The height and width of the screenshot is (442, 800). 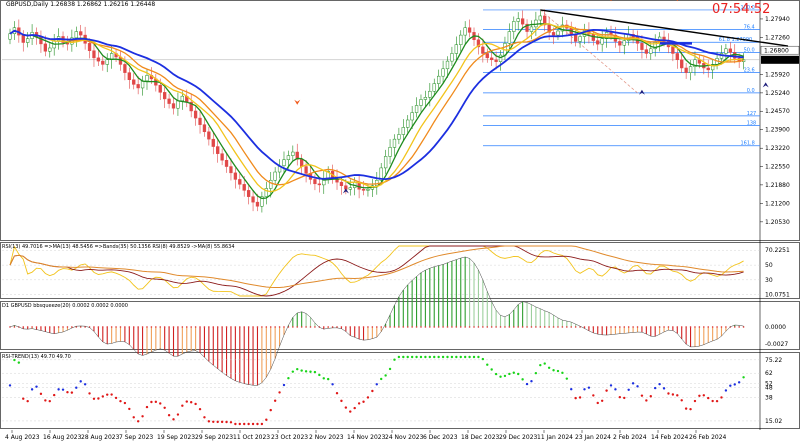 What do you see at coordinates (769, 387) in the screenshot?
I see `trend-tick-label: 48` at bounding box center [769, 387].